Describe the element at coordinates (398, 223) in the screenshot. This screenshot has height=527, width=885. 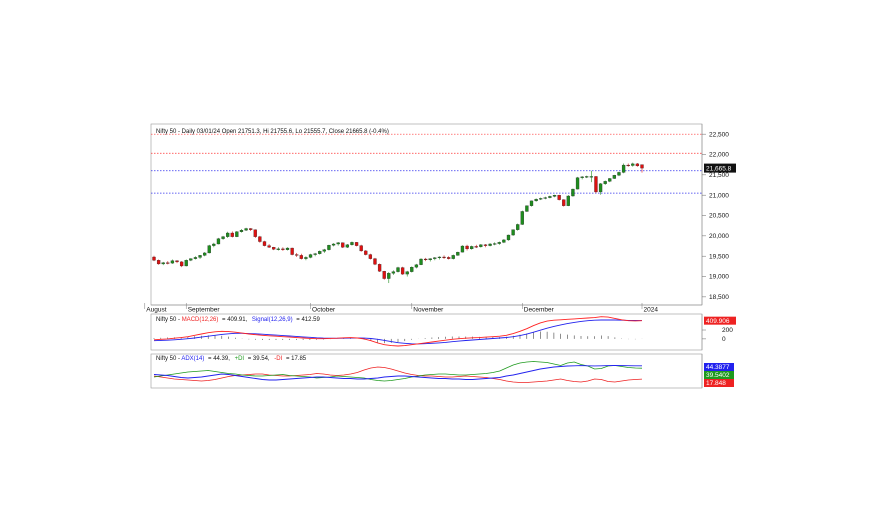
I see `candlestick-series` at that location.